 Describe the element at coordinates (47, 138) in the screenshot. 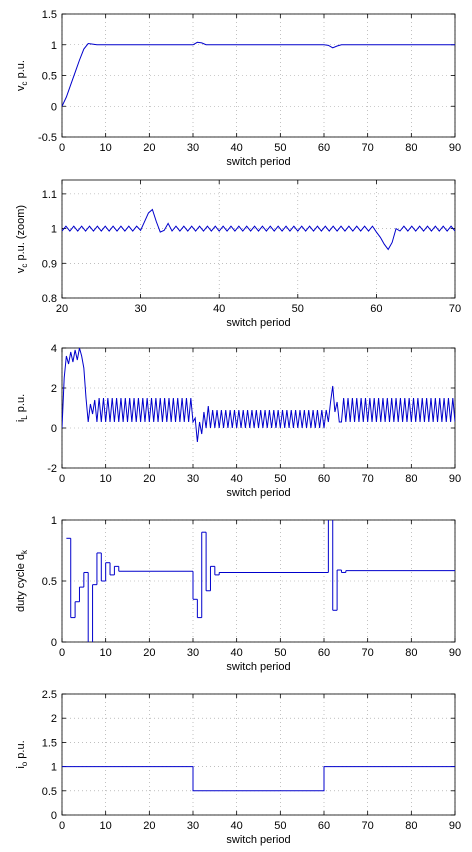

I see `y-tick-label: -0.5` at that location.